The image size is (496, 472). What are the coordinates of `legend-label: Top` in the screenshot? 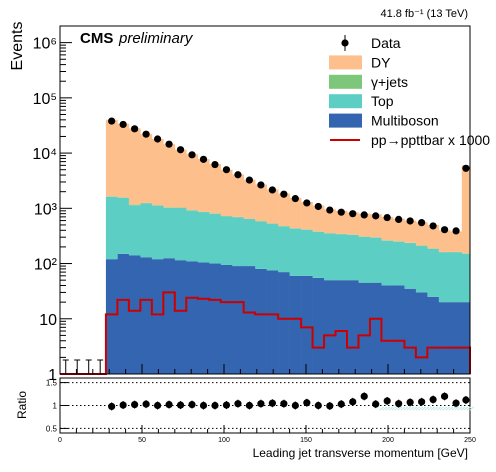 It's located at (382, 101).